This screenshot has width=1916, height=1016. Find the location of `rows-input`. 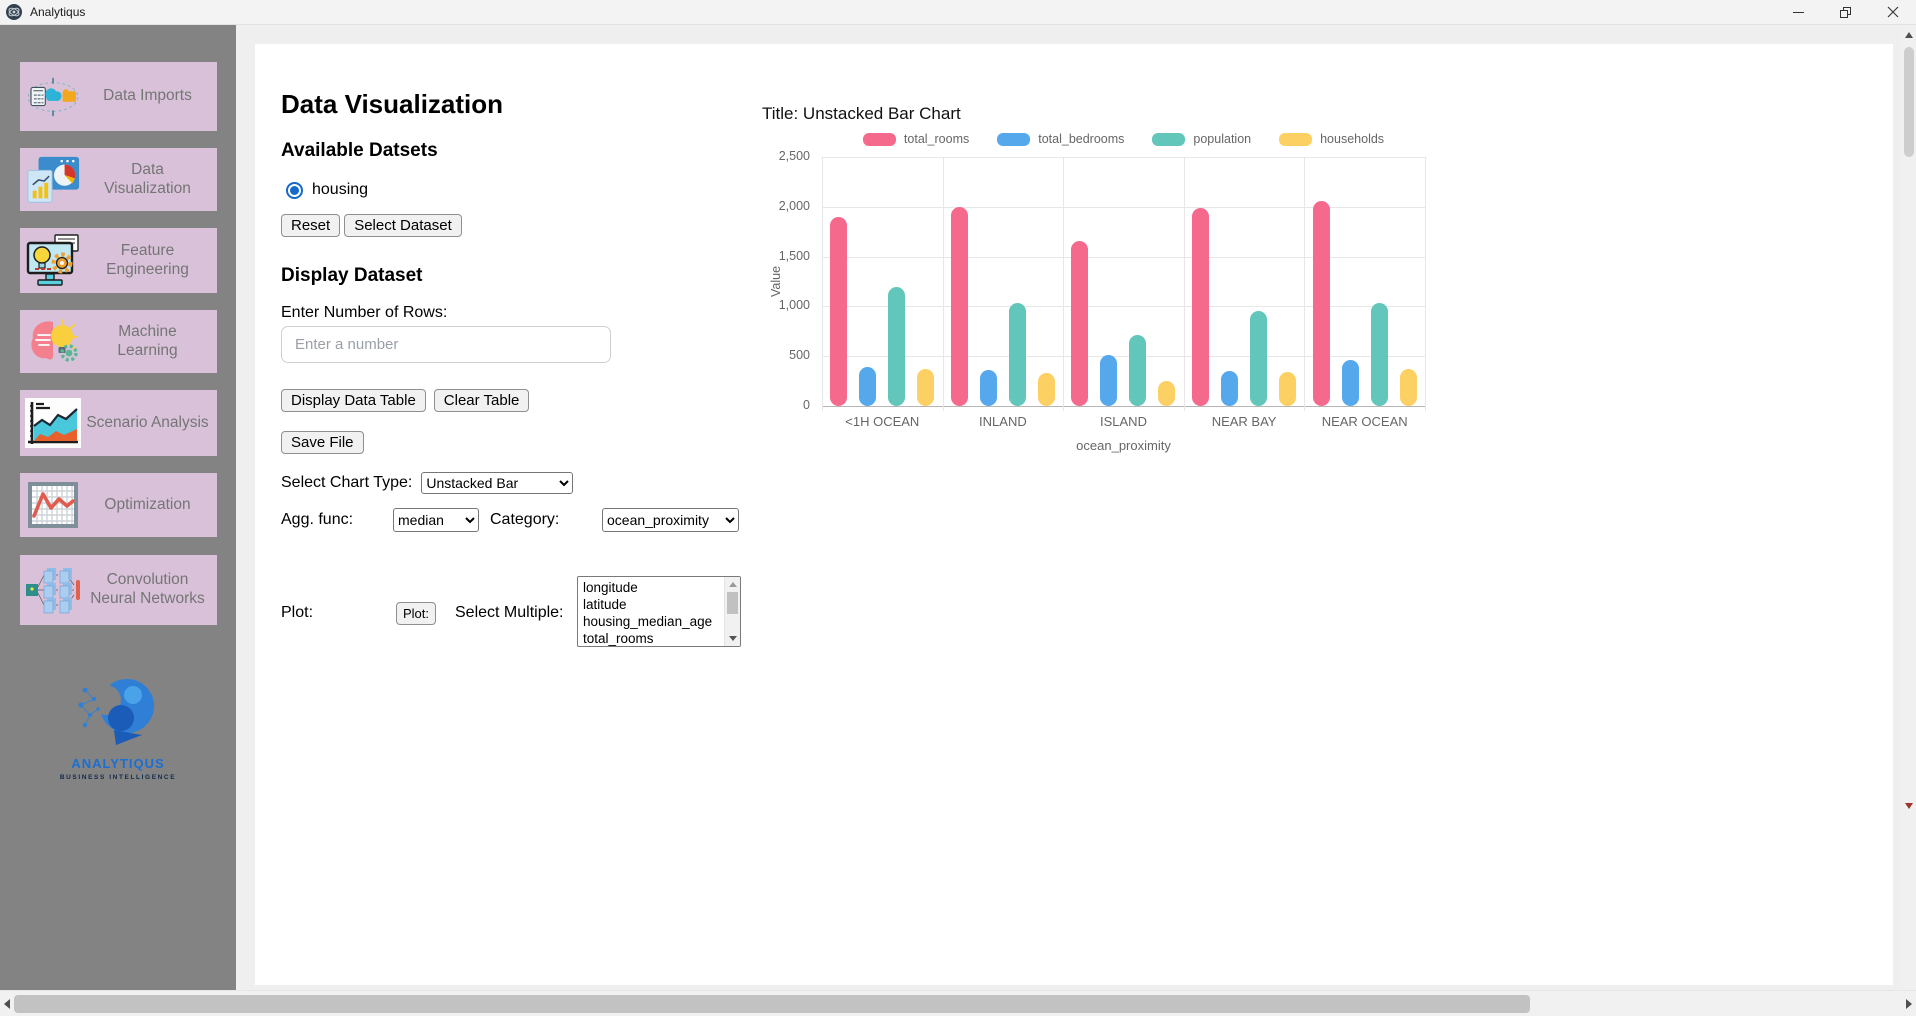

rows-input is located at coordinates (446, 344).